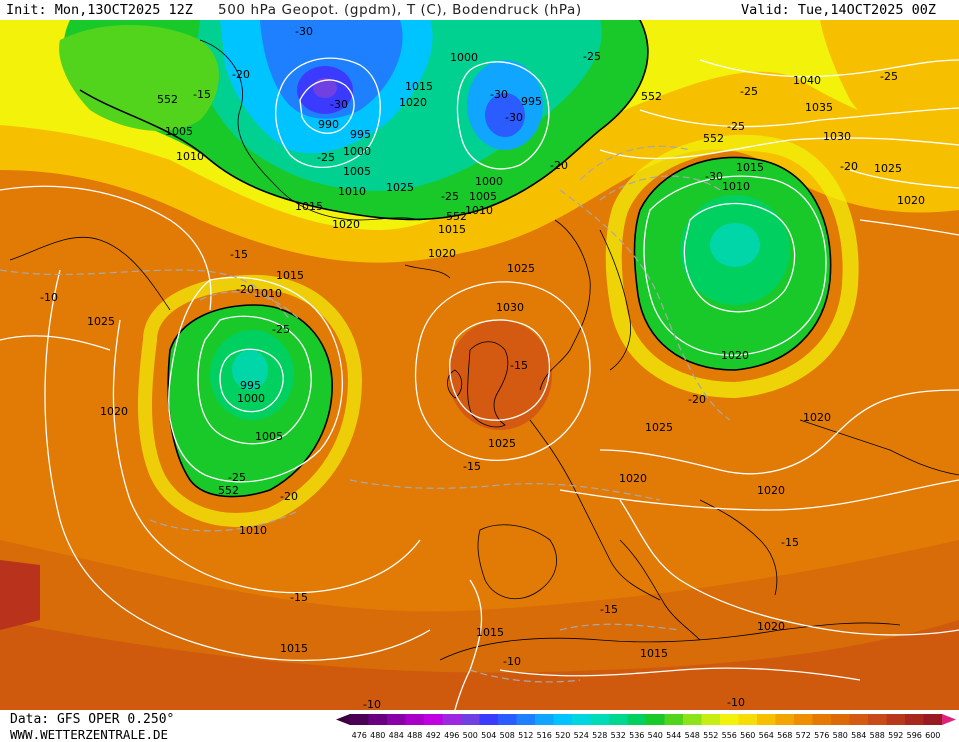 This screenshot has width=959, height=742. I want to click on isobar-atlantic-low-mid, so click(254, 380).